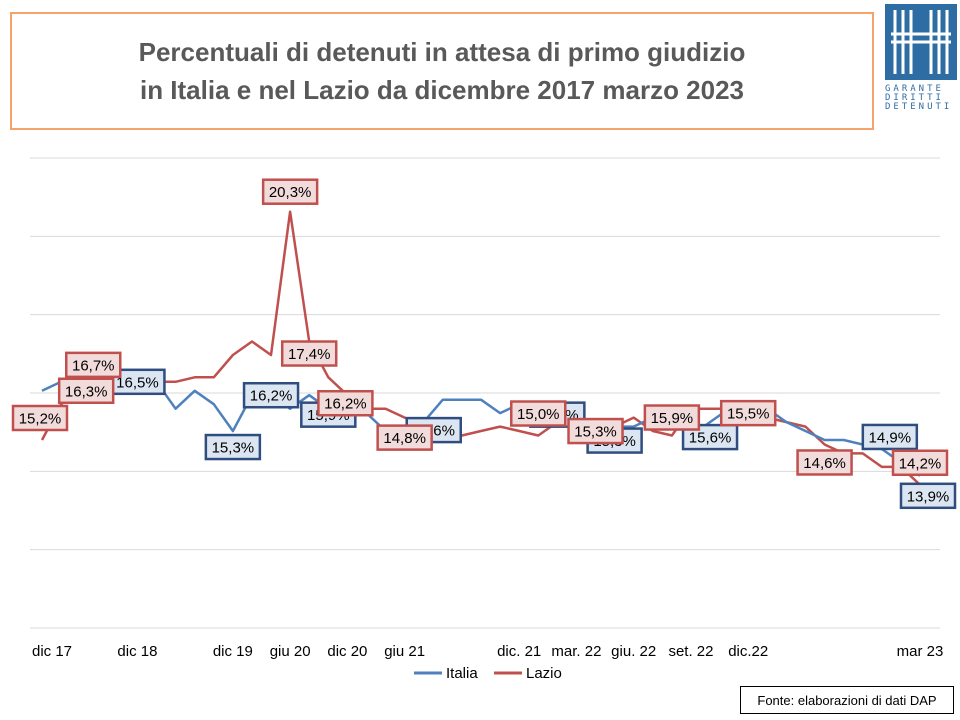  I want to click on data-label-lazio: 14,6%, so click(824, 462).